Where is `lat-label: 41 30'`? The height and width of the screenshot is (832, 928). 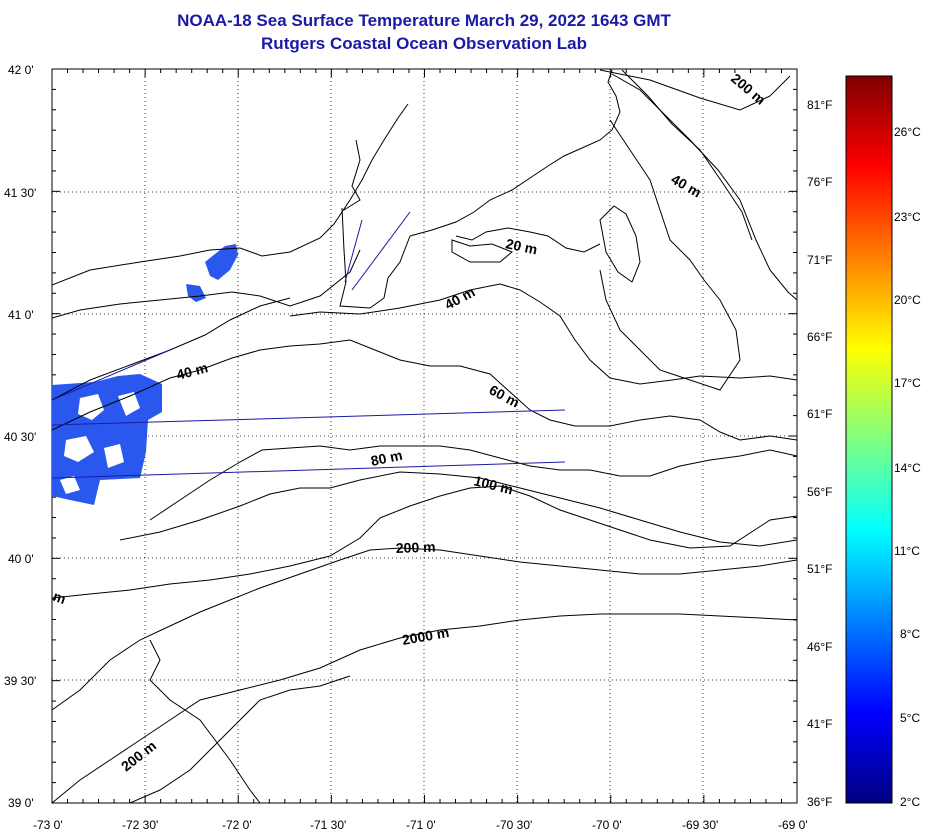 lat-label: 41 30' is located at coordinates (20, 193).